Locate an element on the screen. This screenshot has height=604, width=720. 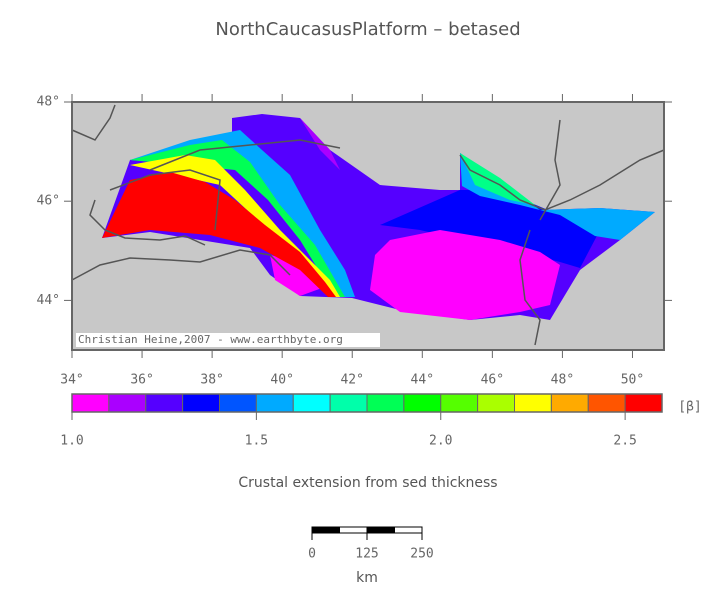
colorbar: 1.0 1.5 2.0 2.5 is located at coordinates (361, 421).